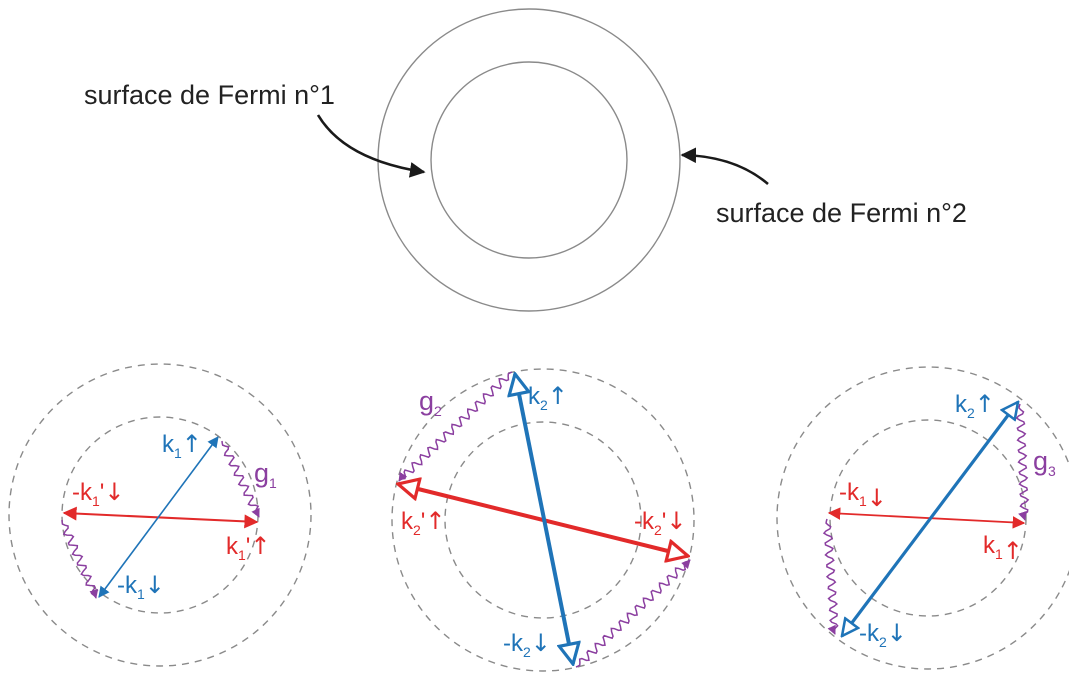 Image resolution: width=1069 pixels, height=677 pixels. I want to click on momentum-label-red-right: k1↑, so click(1003, 548).